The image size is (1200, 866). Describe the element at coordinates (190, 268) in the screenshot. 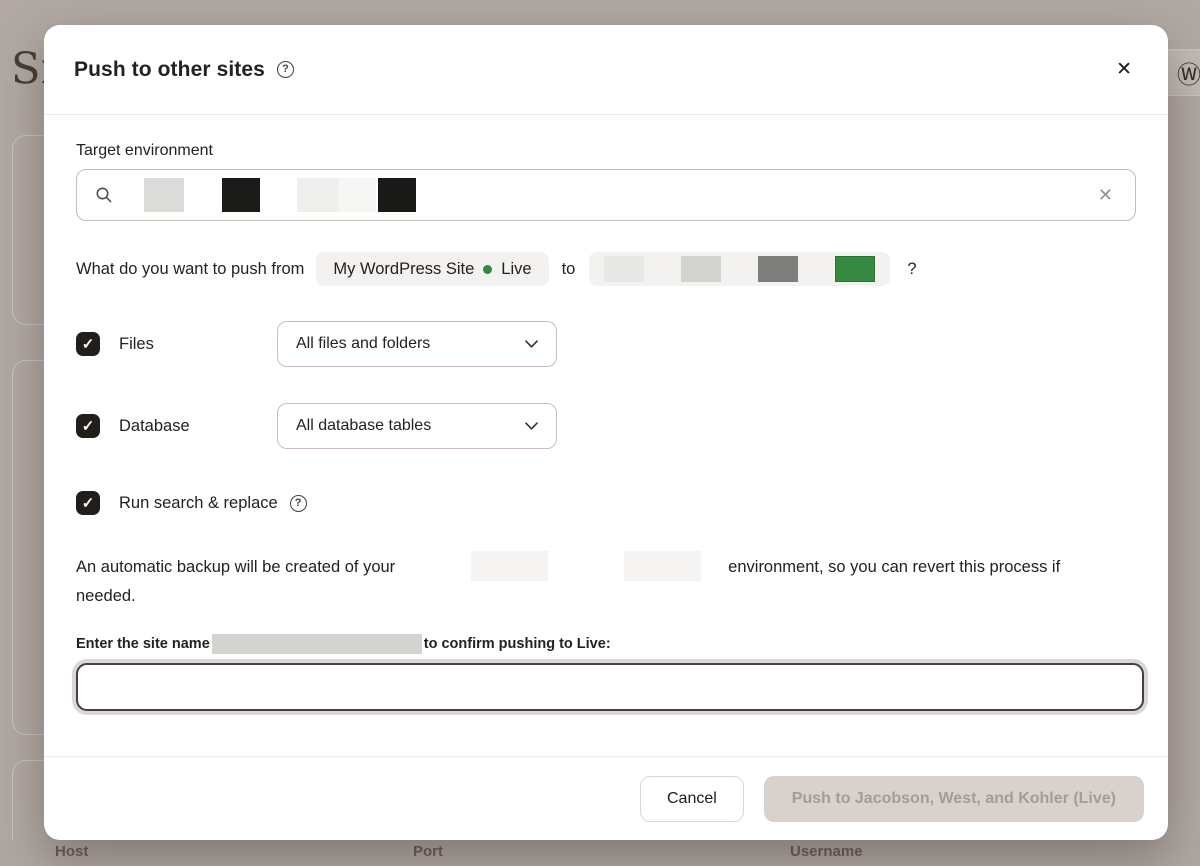

I see `push-question-prefix: What do you want to push from` at that location.